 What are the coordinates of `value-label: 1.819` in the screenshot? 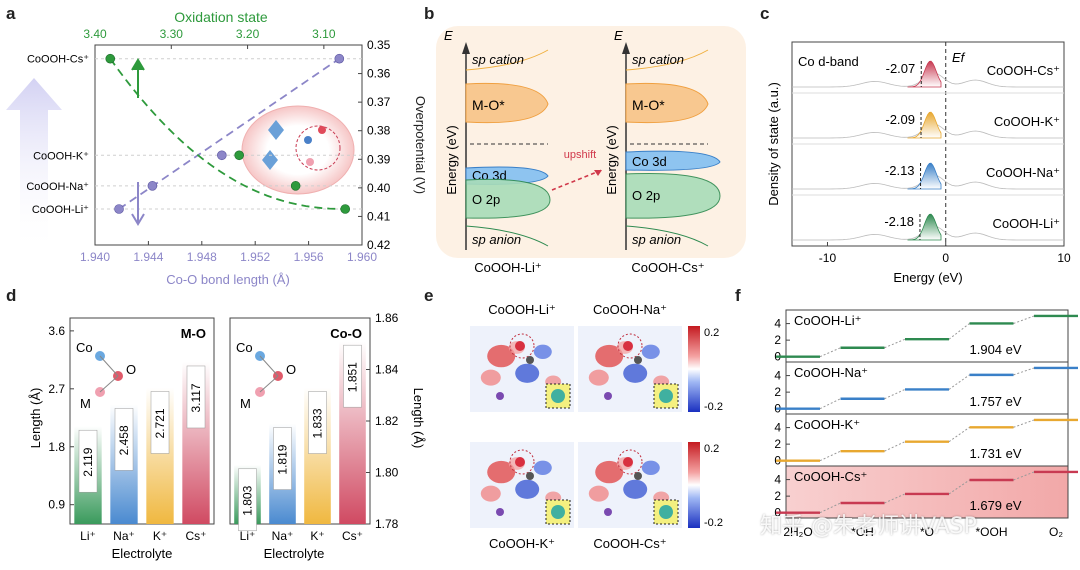 It's located at (283, 459).